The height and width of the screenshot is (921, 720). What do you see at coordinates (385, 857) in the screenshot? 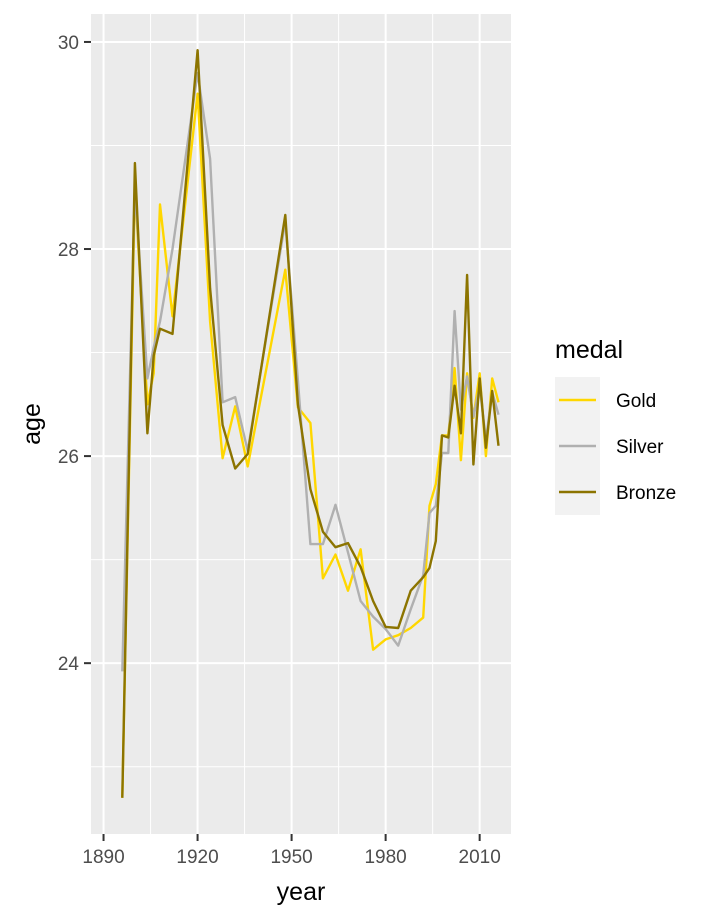
I see `x-tick-label: 1980` at bounding box center [385, 857].